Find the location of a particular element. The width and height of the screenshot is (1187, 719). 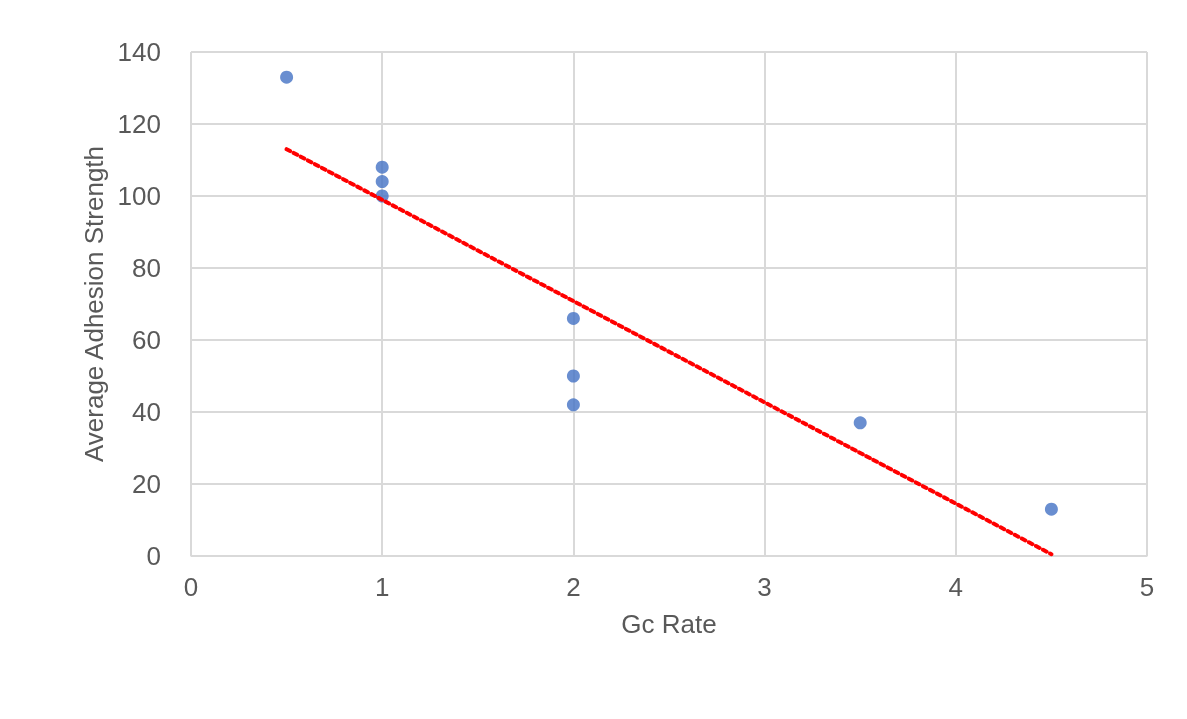

y-tick-label: 100 is located at coordinates (139, 196).